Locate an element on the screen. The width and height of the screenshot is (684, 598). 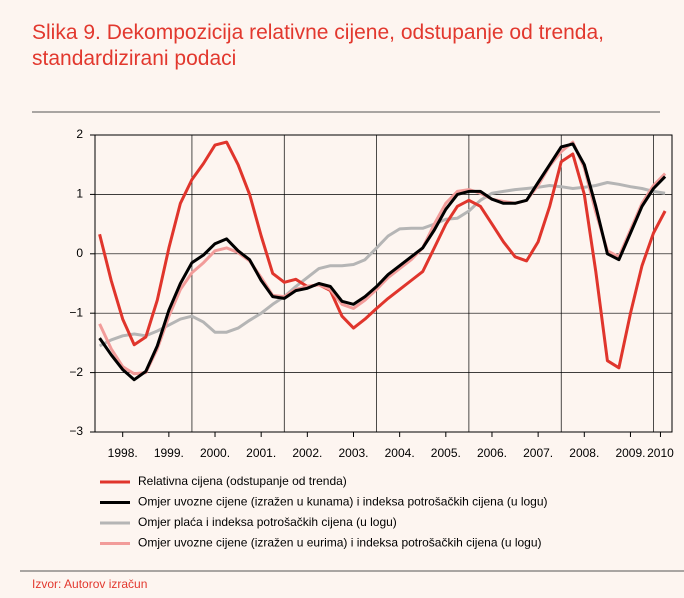
y-tick-label: −2 is located at coordinates (76, 372).